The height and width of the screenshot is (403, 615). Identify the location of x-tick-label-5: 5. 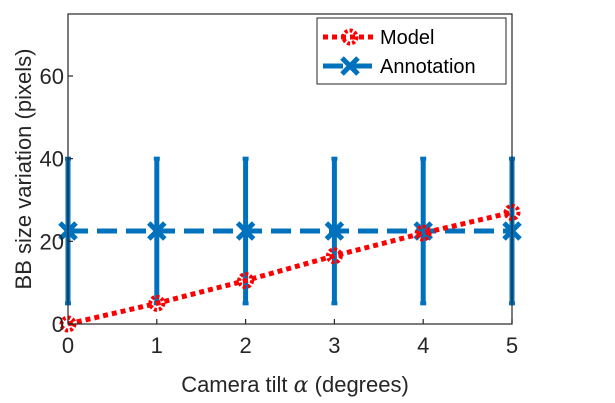
(512, 345).